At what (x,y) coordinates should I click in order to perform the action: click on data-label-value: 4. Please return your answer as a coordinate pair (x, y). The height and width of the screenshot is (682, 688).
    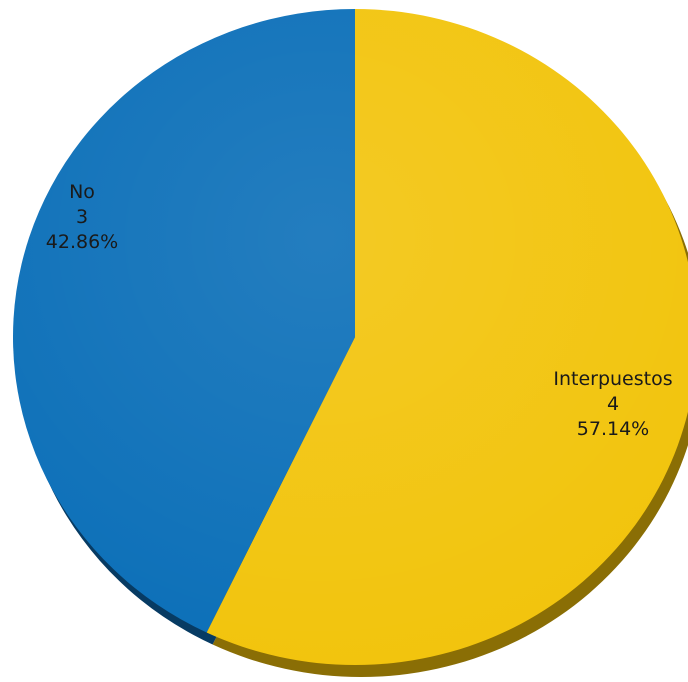
    Looking at the image, I should click on (613, 404).